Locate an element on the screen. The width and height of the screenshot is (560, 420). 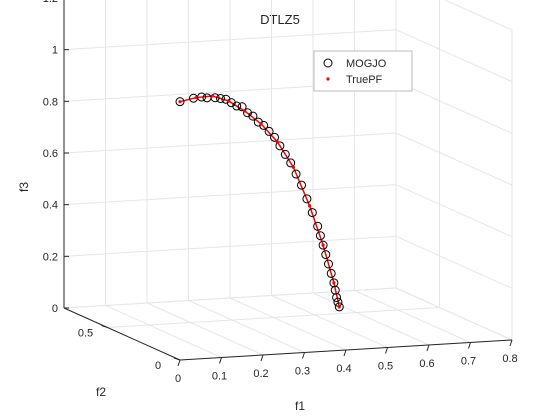
f3-tick-label: 0 is located at coordinates (55, 309).